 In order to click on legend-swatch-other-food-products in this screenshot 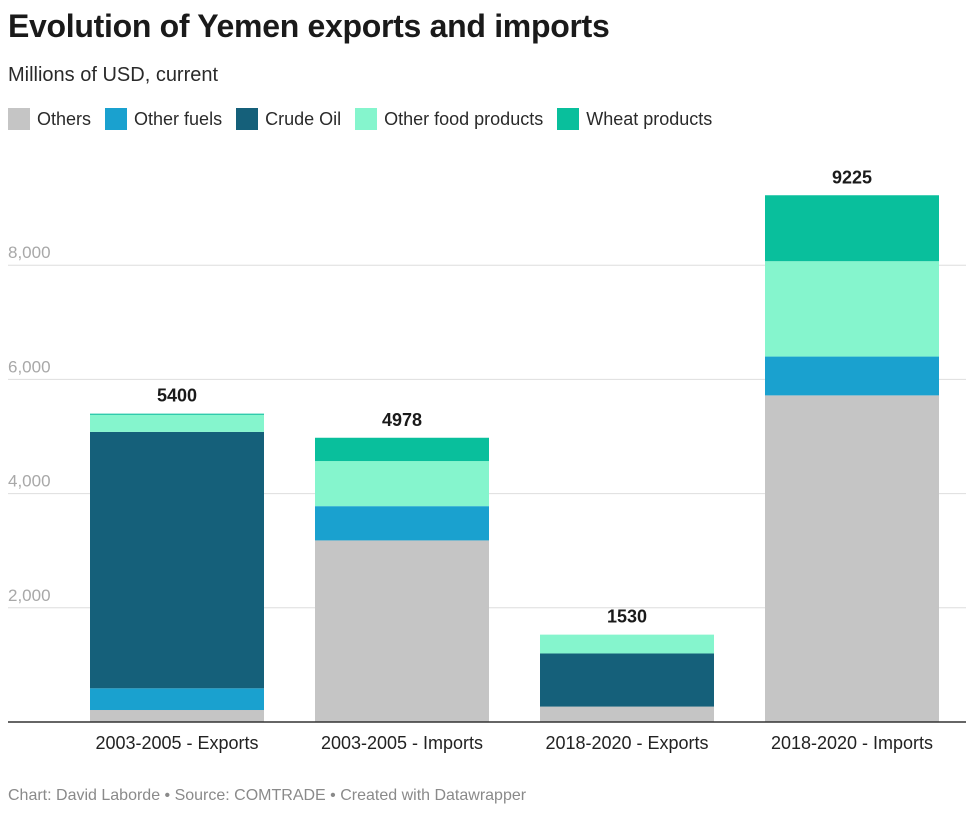, I will do `click(366, 119)`.